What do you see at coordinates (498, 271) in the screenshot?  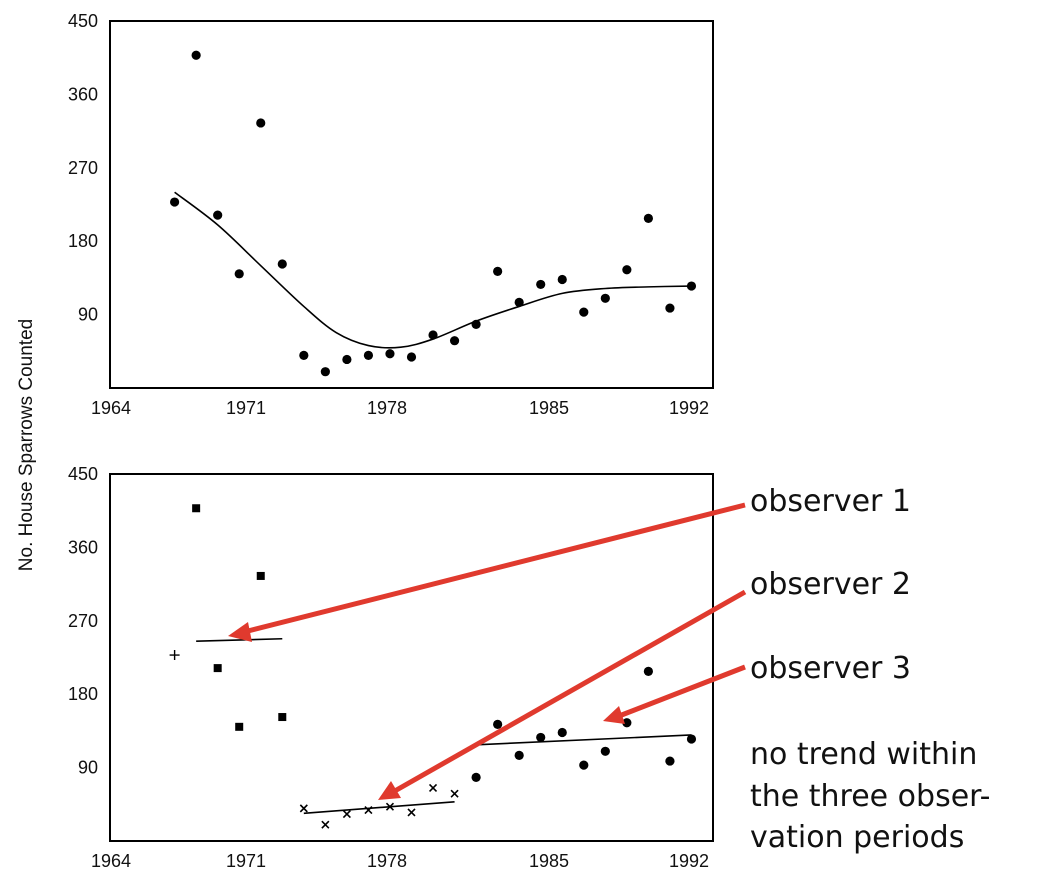 I see `top-point-circle-1982` at bounding box center [498, 271].